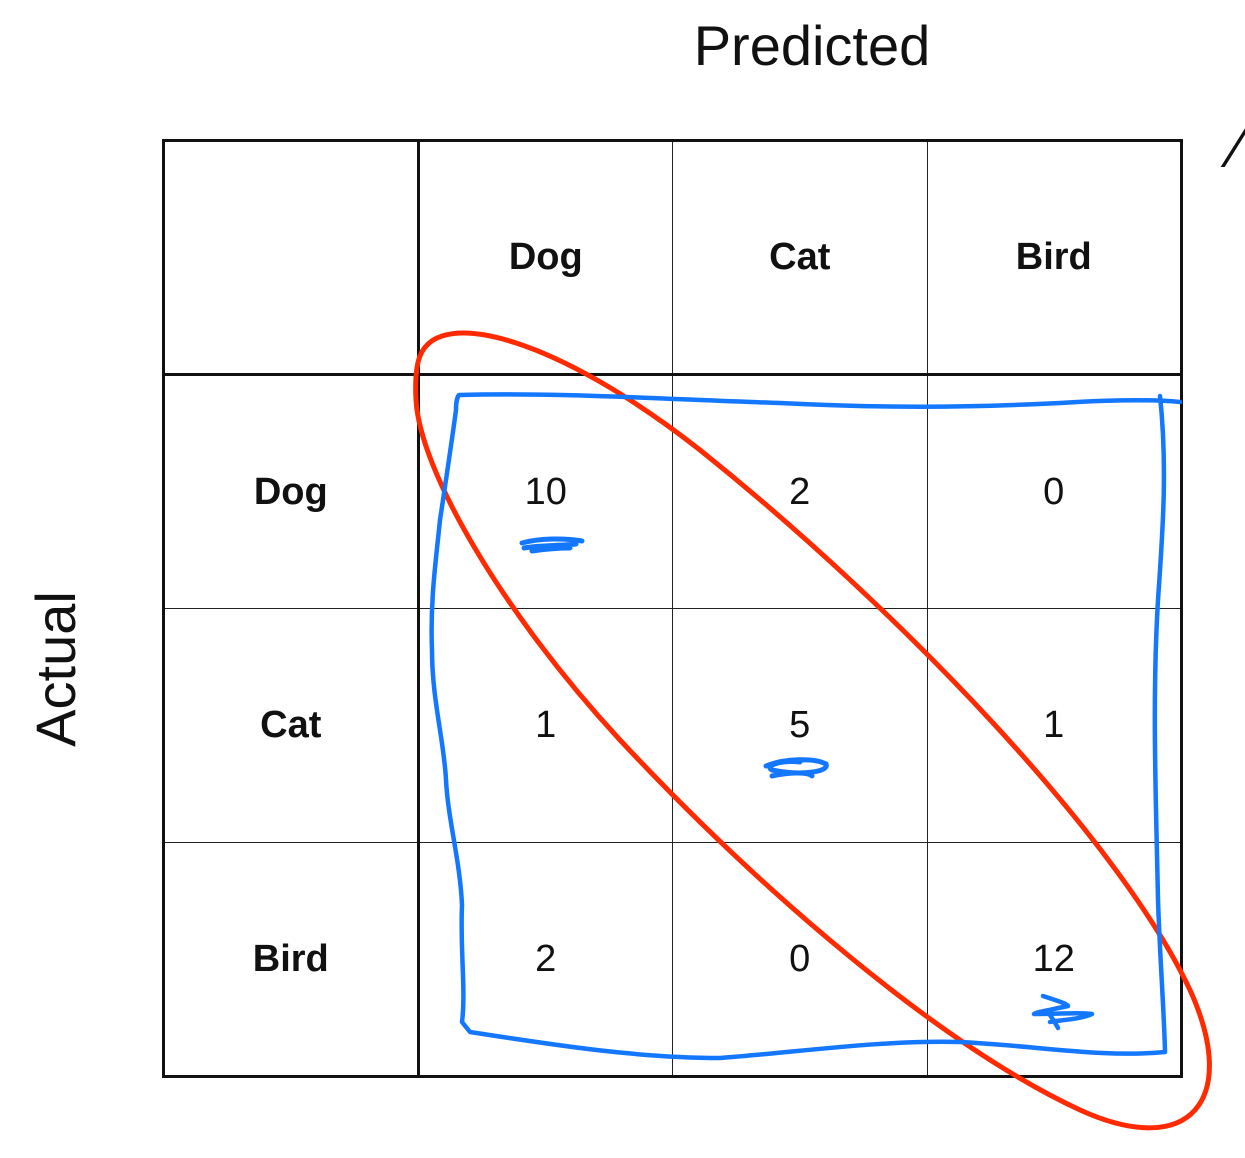 The height and width of the screenshot is (1158, 1245). Describe the element at coordinates (1054, 257) in the screenshot. I see `column-header-bird: Bird` at that location.